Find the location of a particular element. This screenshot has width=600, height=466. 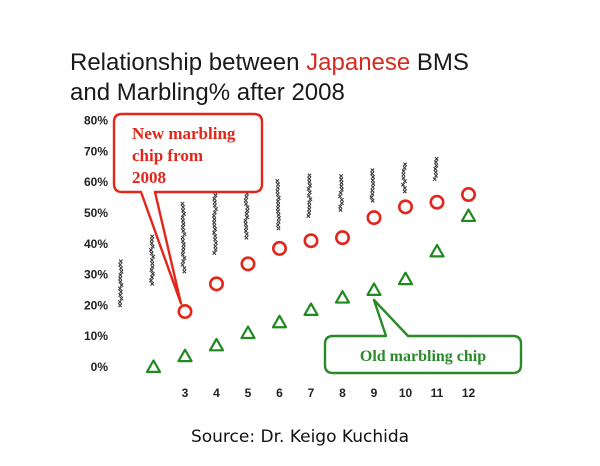

y-tick-label: 20% is located at coordinates (96, 305).